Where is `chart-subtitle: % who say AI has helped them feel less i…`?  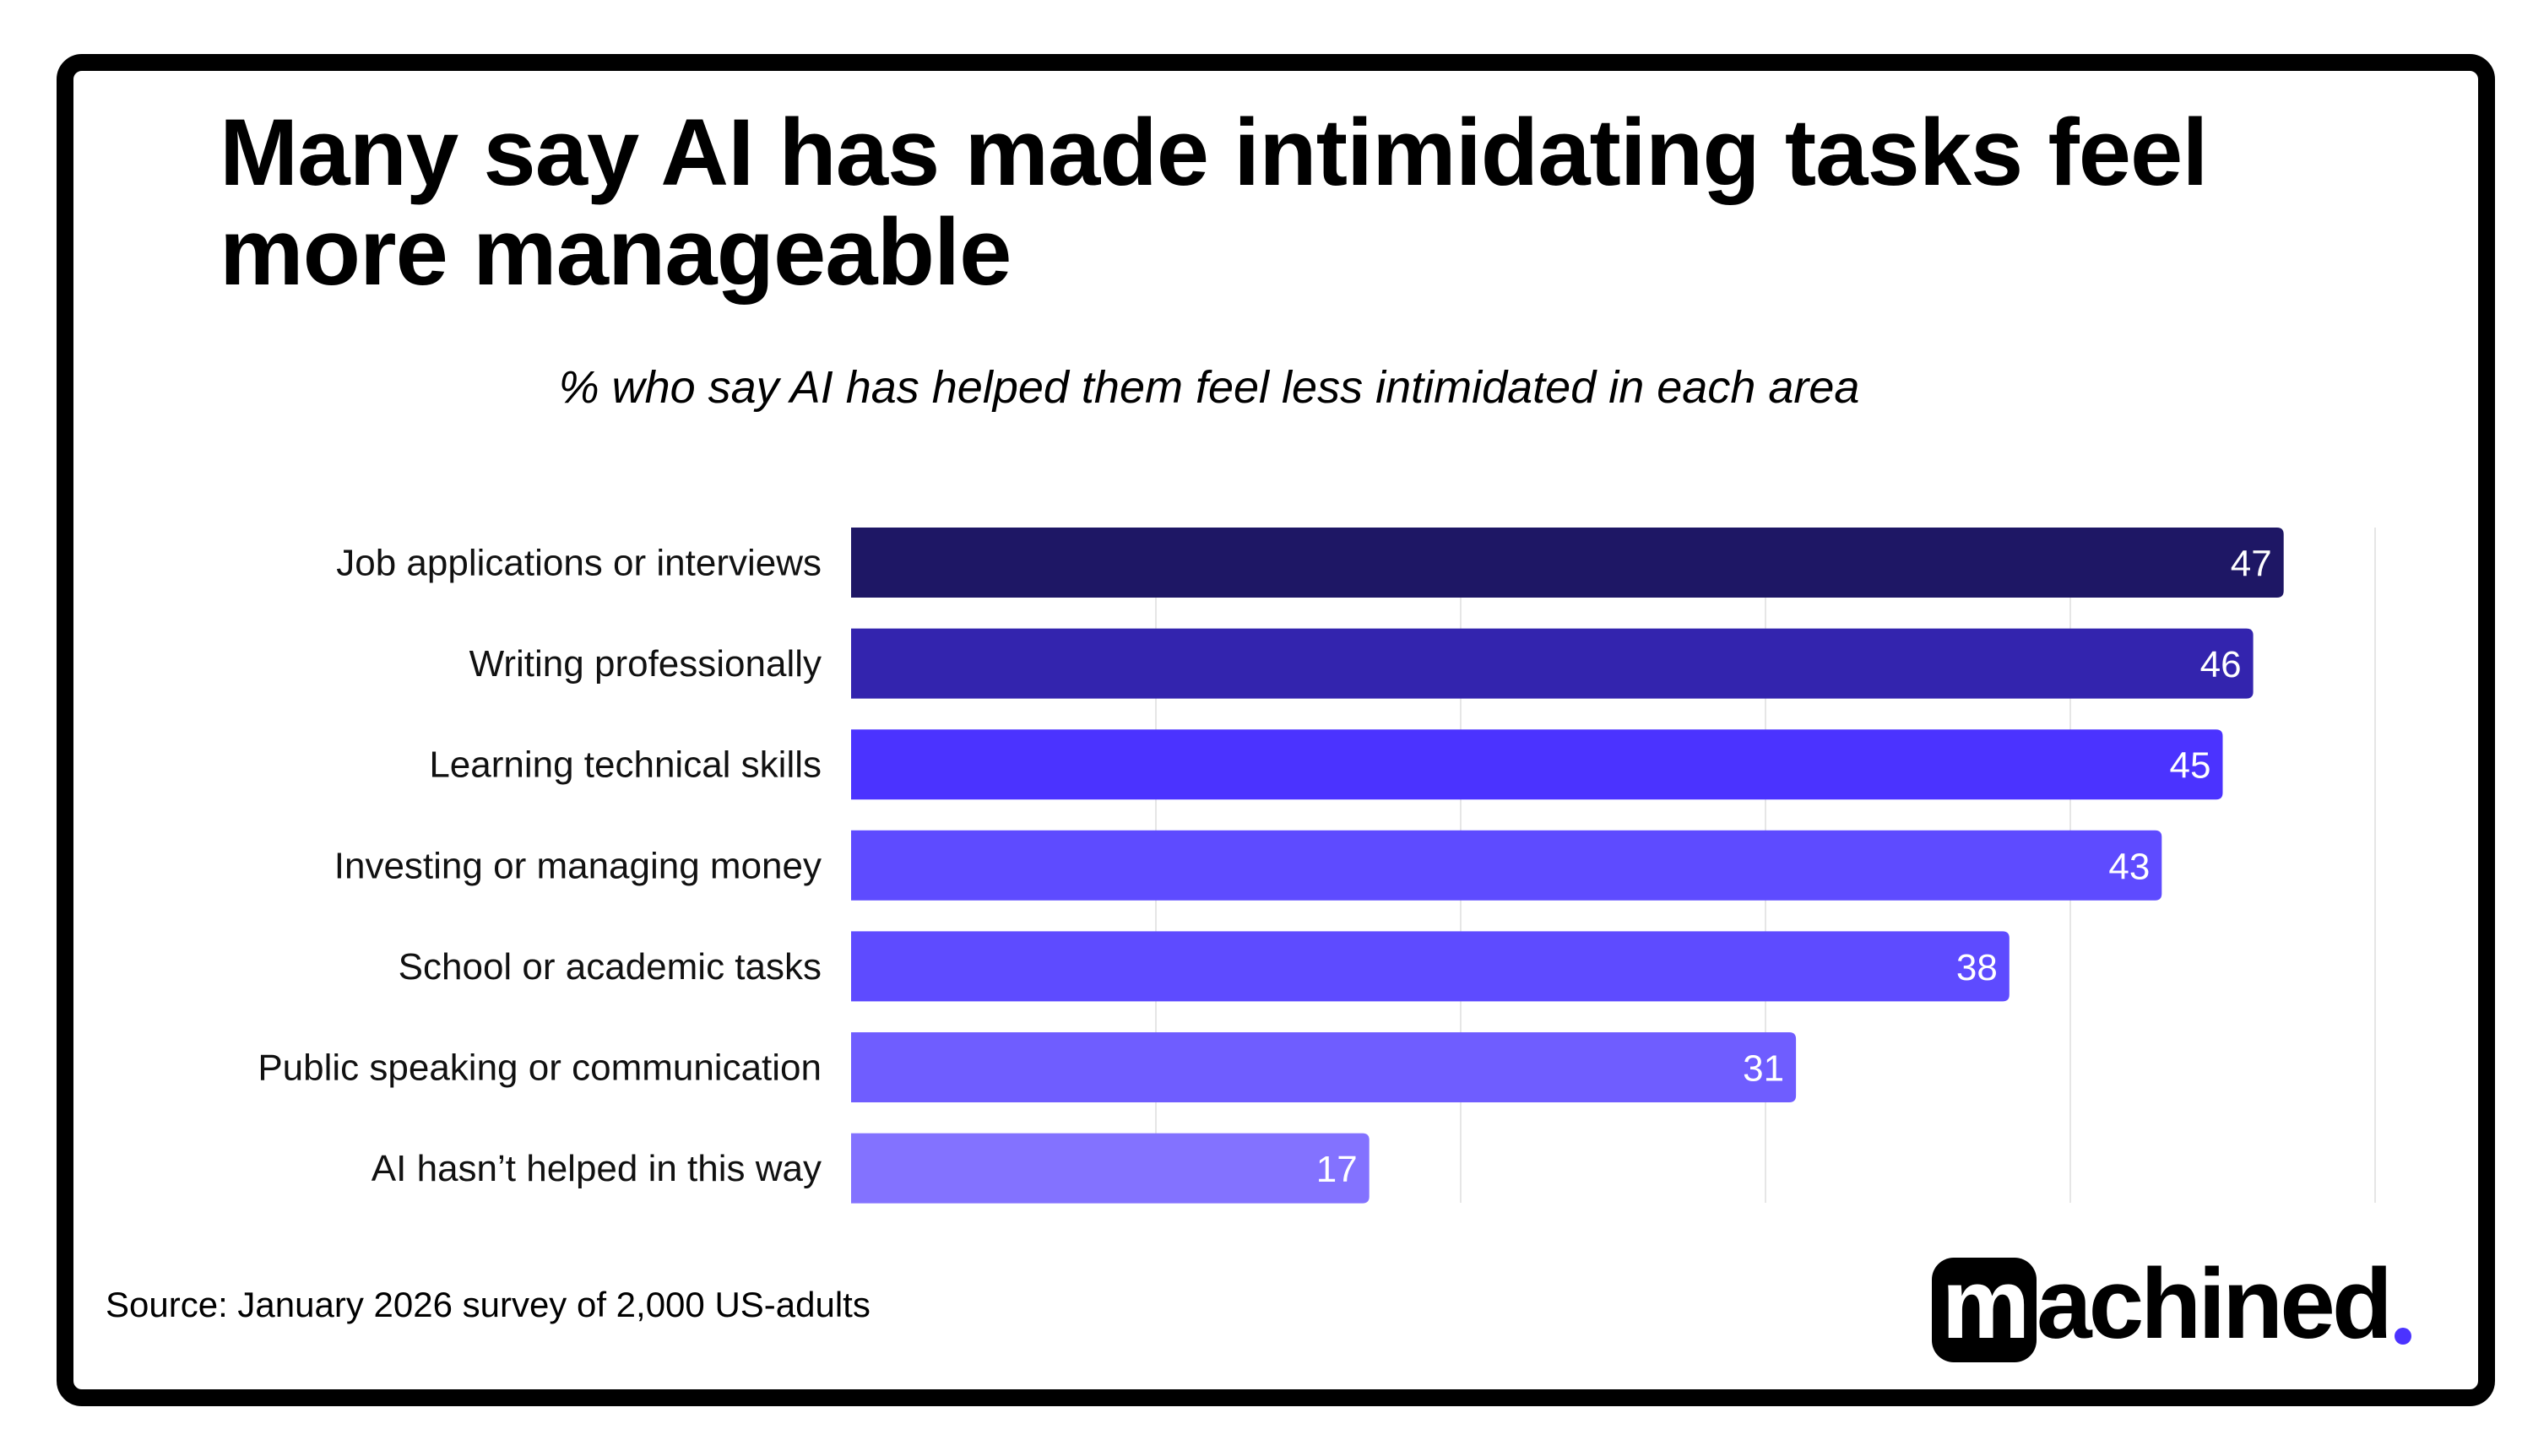
chart-subtitle: % who say AI has helped them feel less i… is located at coordinates (1216, 387).